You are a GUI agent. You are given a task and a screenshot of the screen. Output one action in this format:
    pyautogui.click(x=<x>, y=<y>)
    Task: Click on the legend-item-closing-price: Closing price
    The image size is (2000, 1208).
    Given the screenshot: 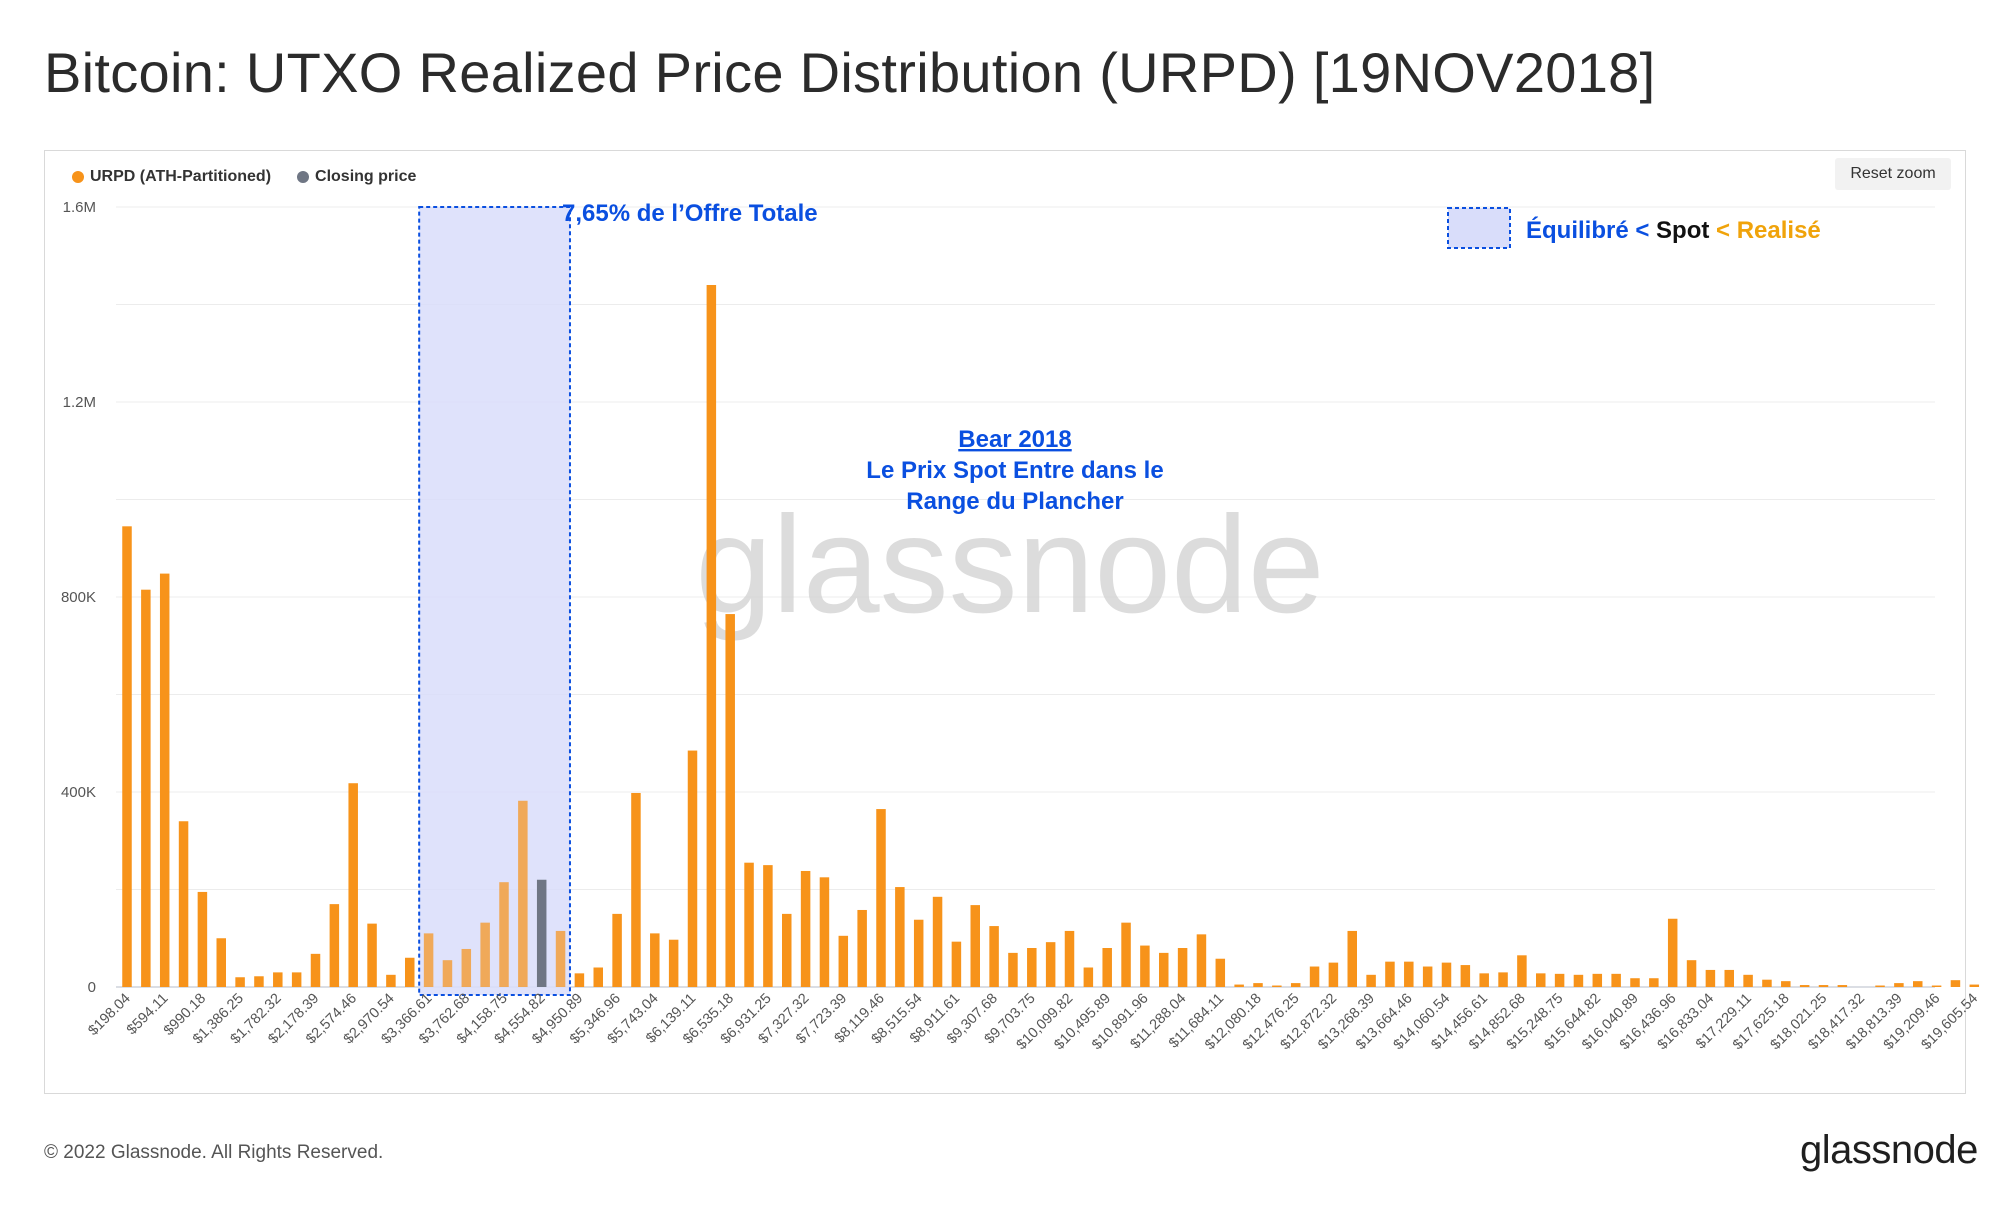 What is the action you would take?
    pyautogui.click(x=356, y=177)
    